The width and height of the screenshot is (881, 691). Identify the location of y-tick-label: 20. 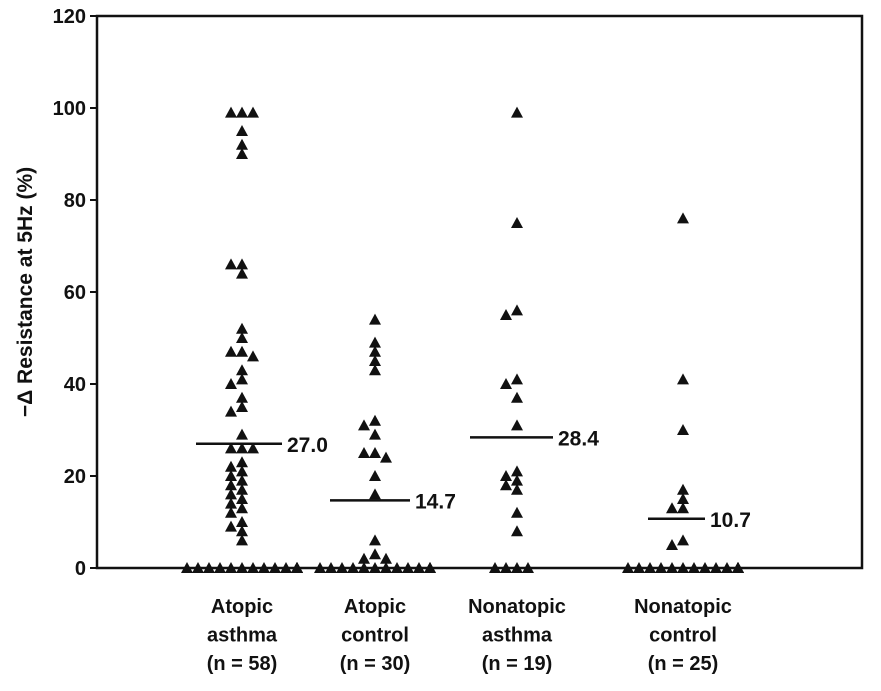
(75, 477).